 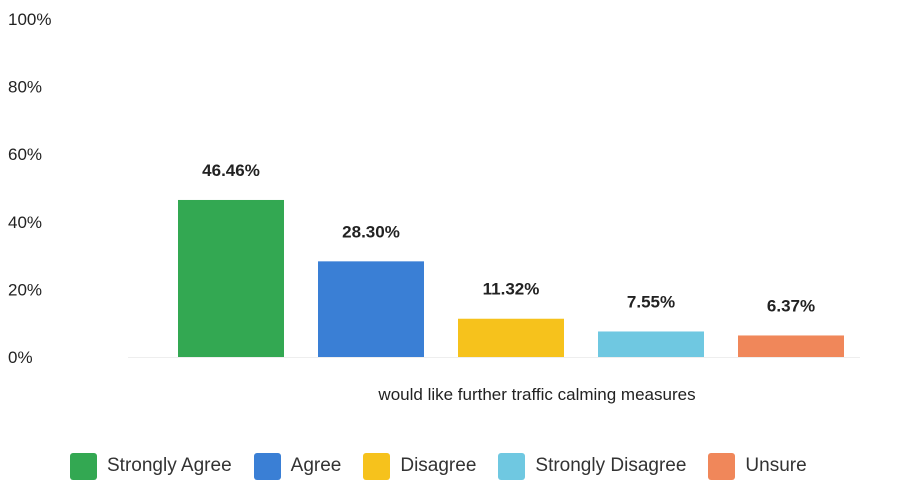 I want to click on y-tick-label: 100%, so click(x=29, y=19).